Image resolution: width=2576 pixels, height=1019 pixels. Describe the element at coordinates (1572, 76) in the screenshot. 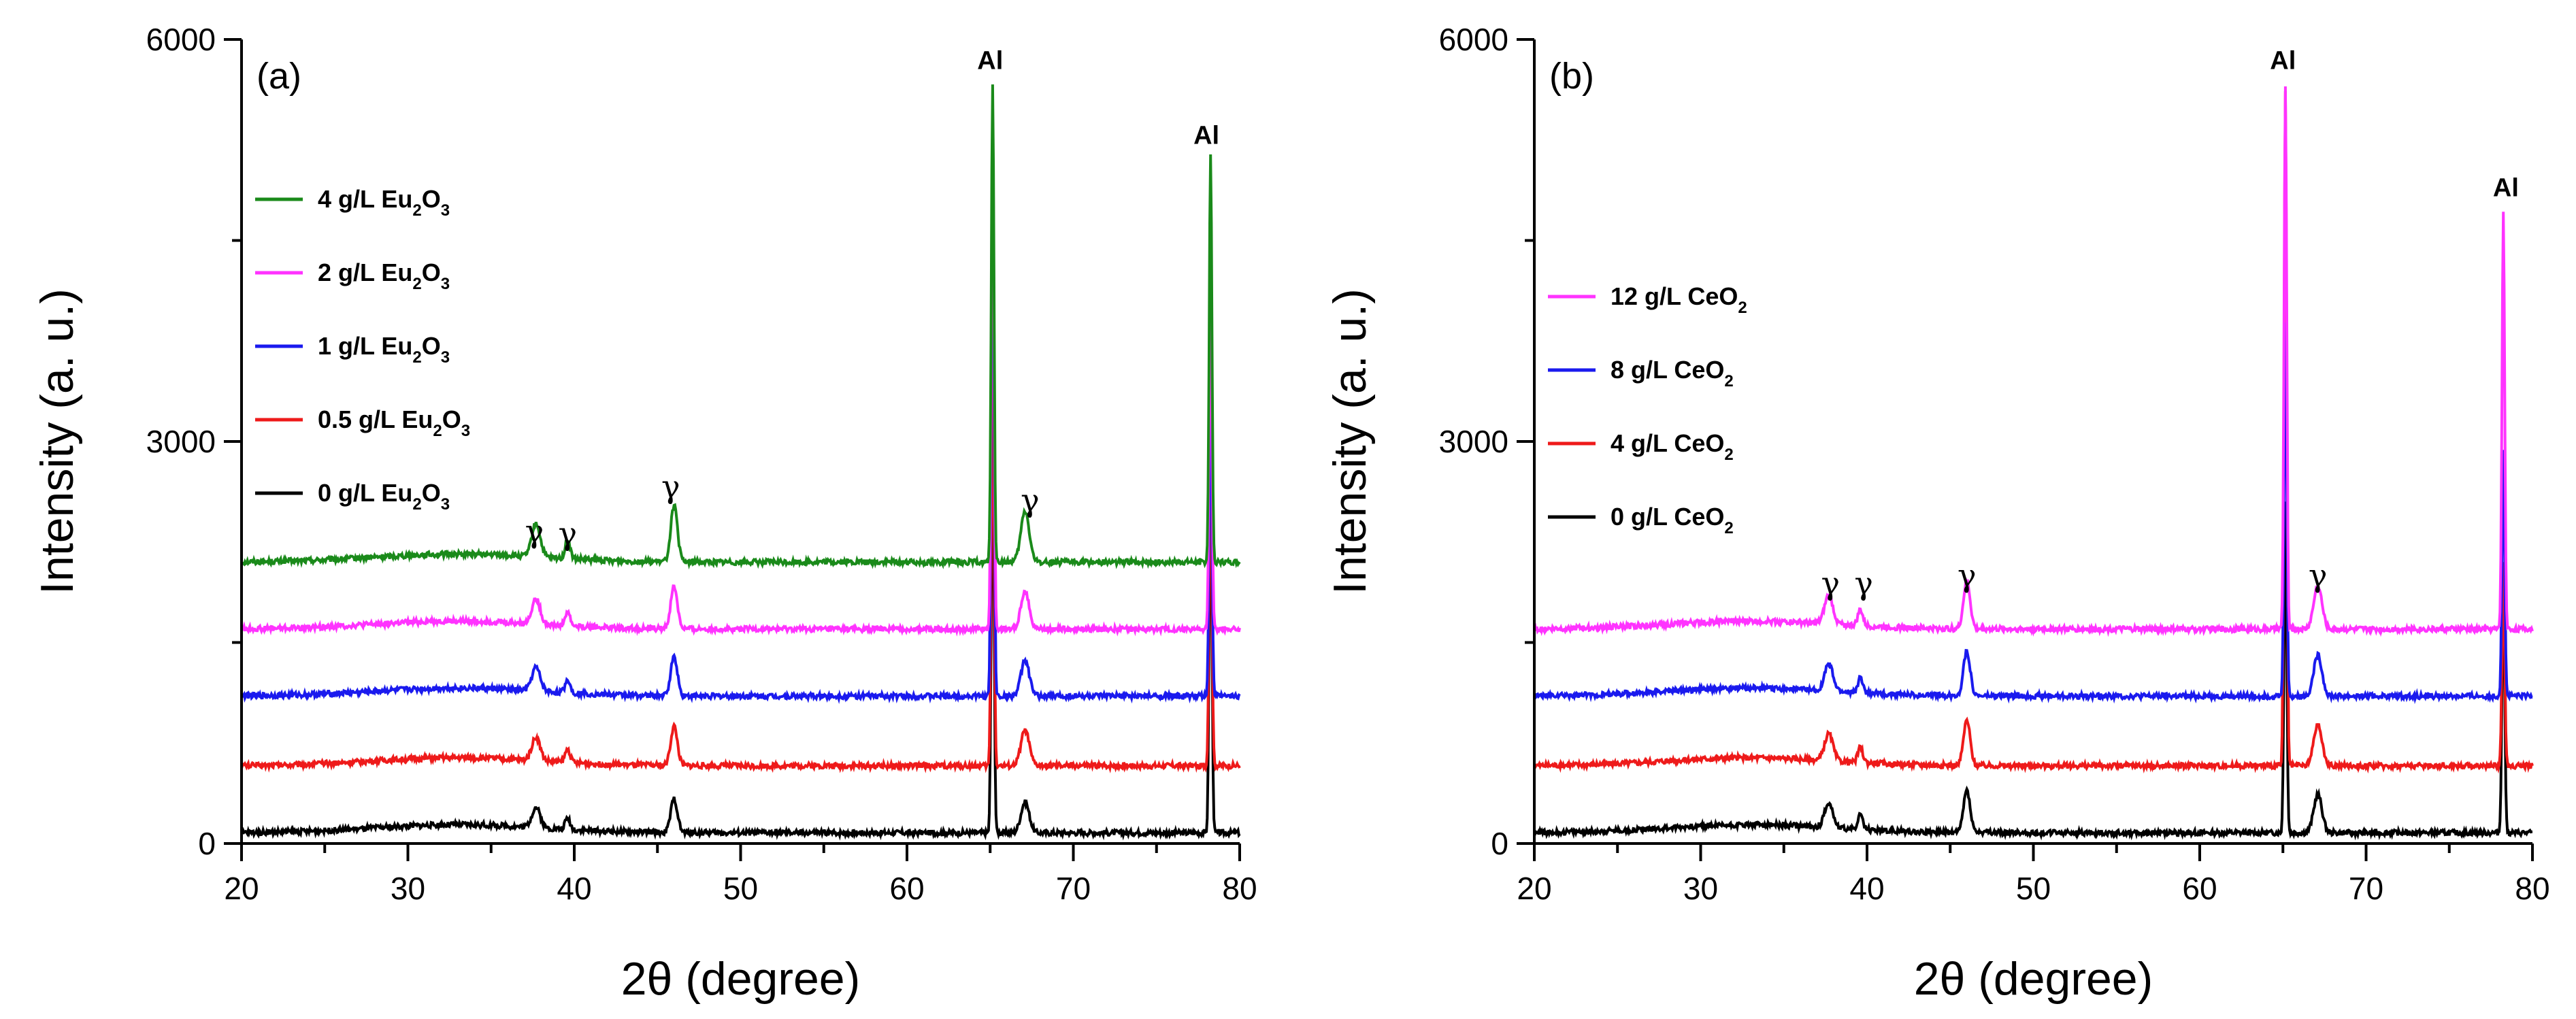

I see `panel-label: (b)` at that location.